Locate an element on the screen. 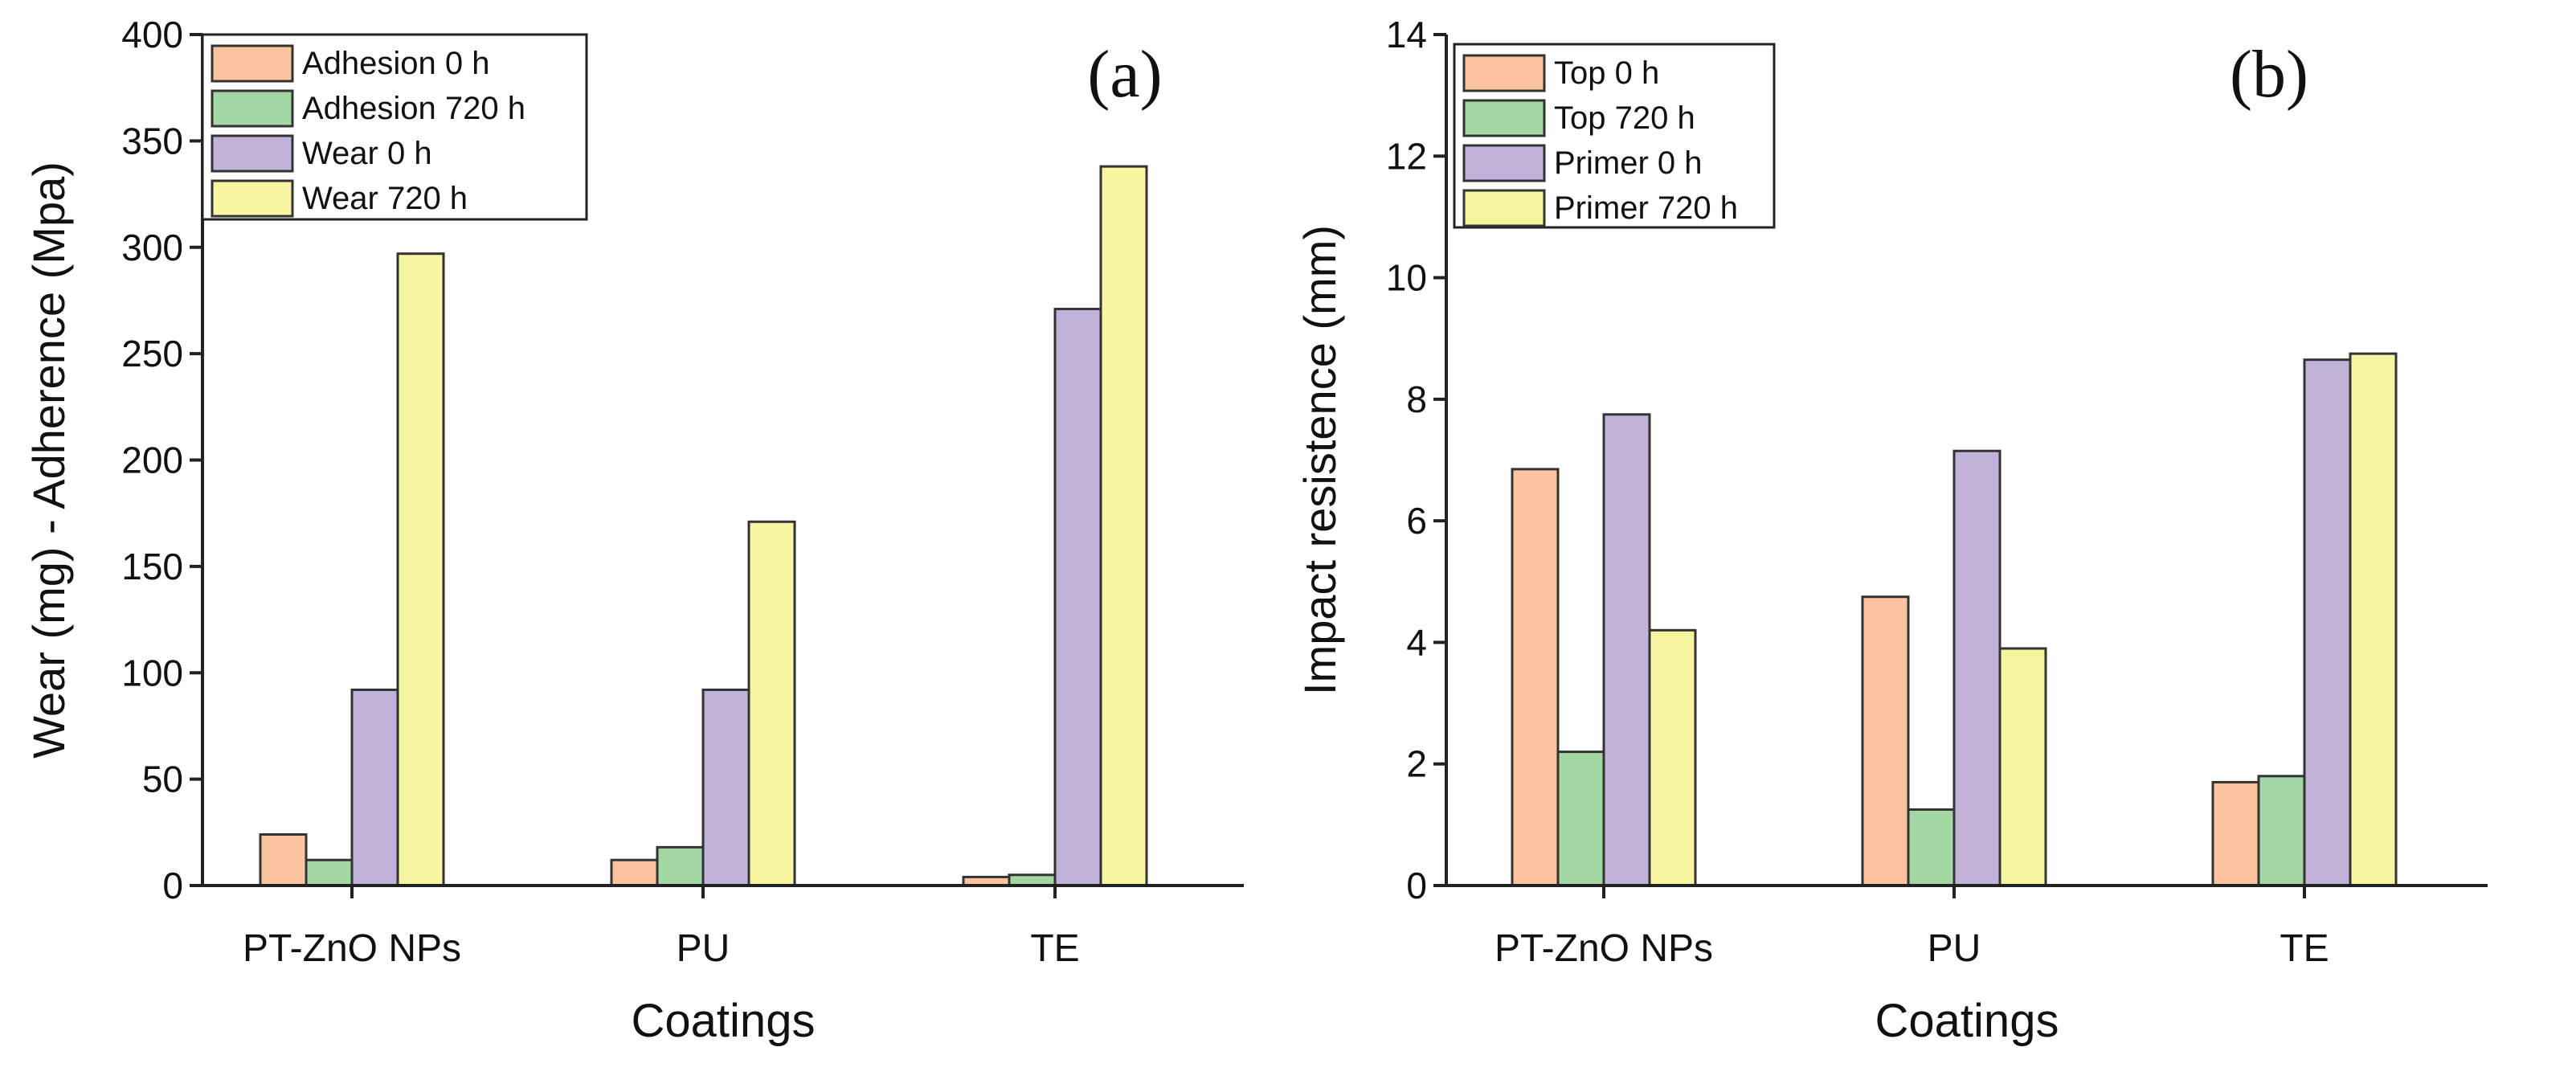 This screenshot has width=2576, height=1084. panel-a-y-tick-label: 50 is located at coordinates (162, 779).